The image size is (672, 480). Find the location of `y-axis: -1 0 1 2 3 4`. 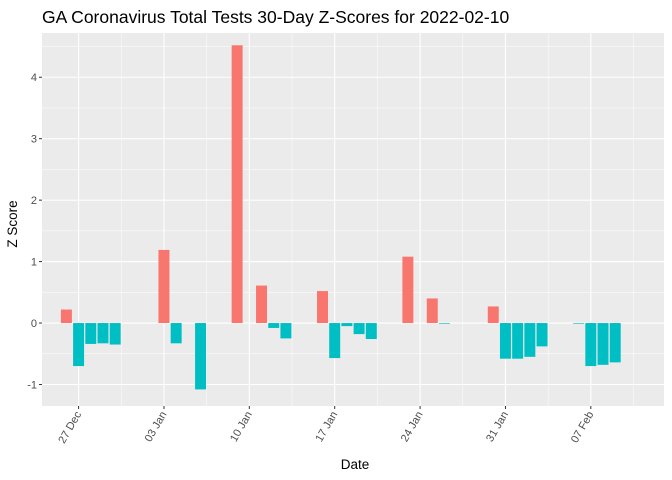

y-axis: -1 0 1 2 3 4 is located at coordinates (34, 231).